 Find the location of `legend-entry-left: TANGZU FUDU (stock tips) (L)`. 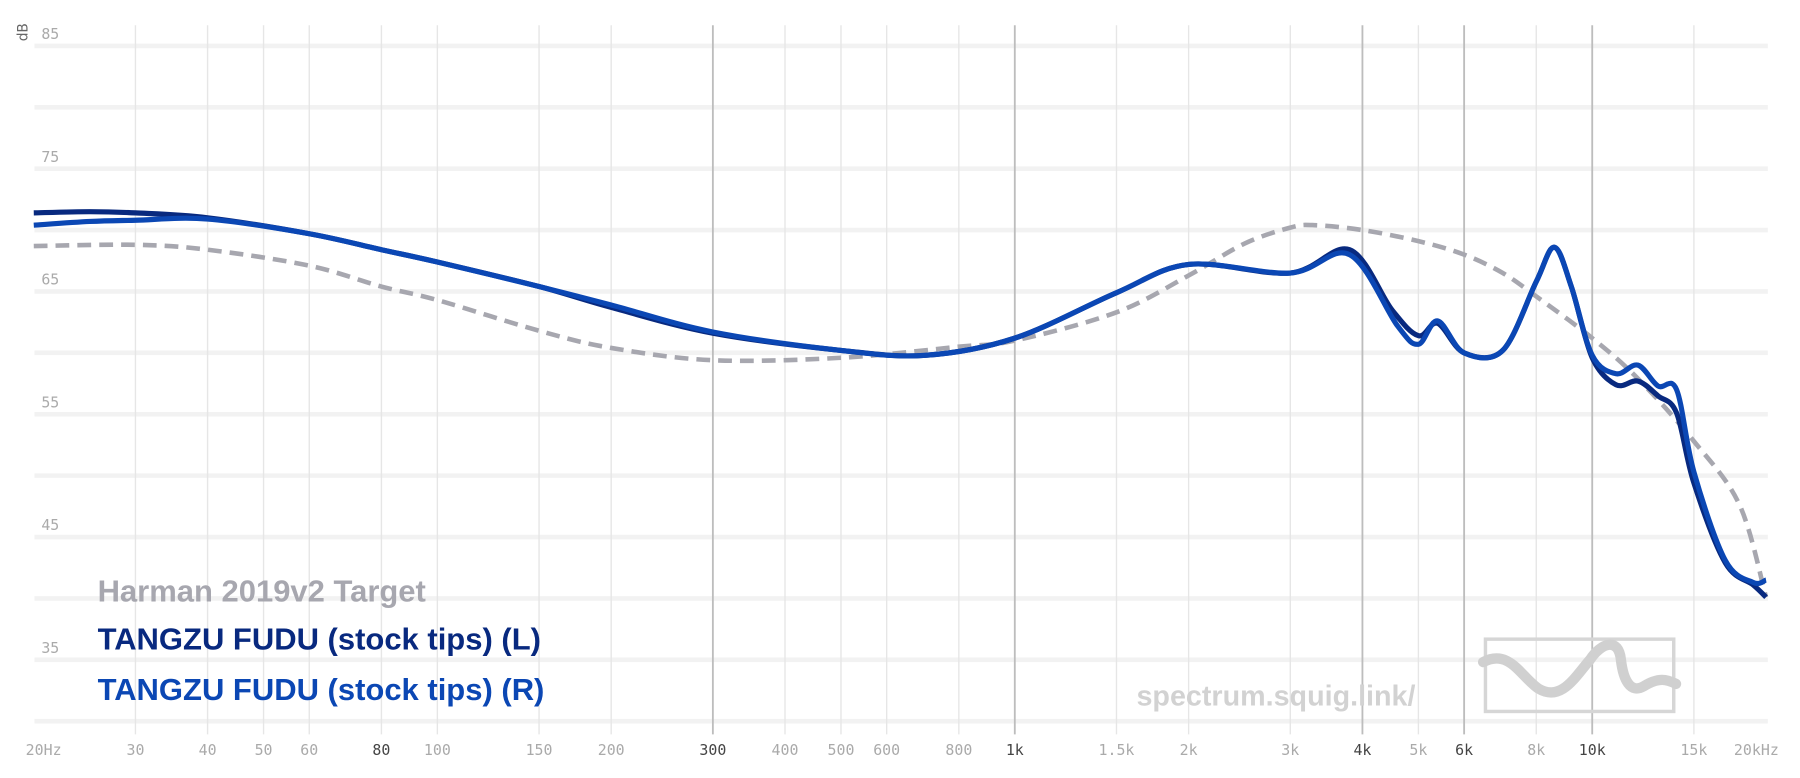

legend-entry-left: TANGZU FUDU (stock tips) (L) is located at coordinates (319, 638).